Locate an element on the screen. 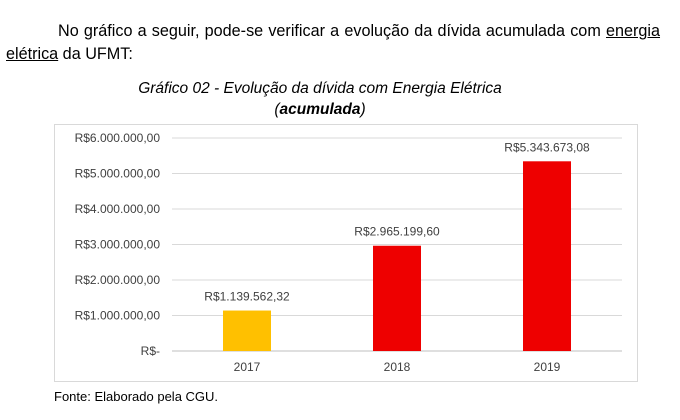  y-tick-label: R$5.000.000,00 is located at coordinates (118, 174).